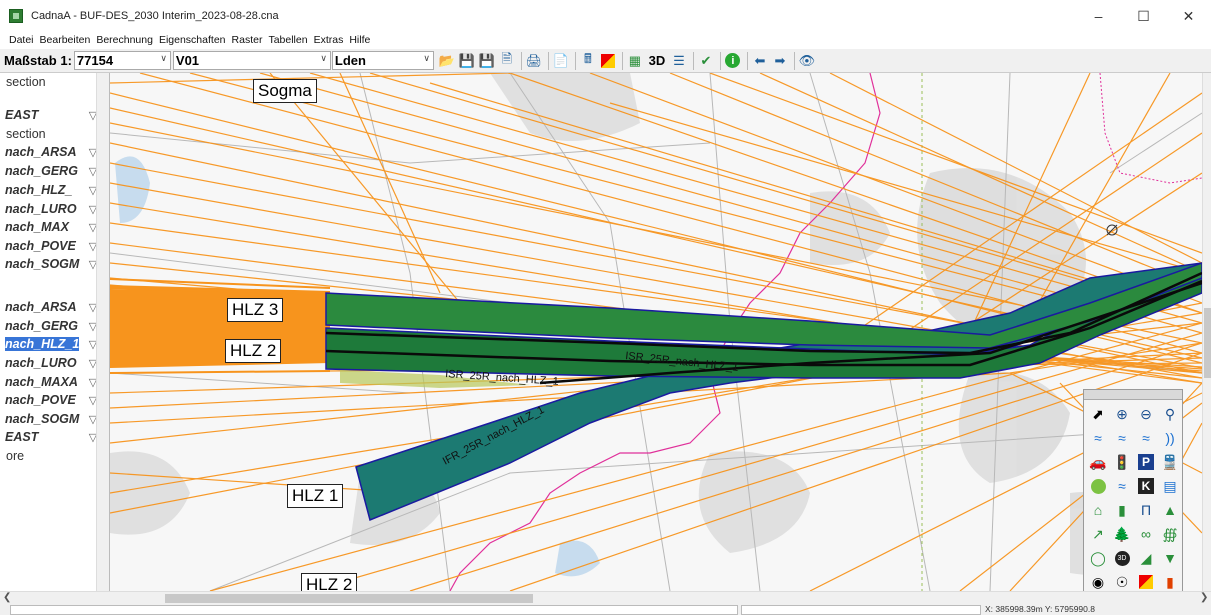  I want to click on building-icon: ⌂, so click(1098, 510).